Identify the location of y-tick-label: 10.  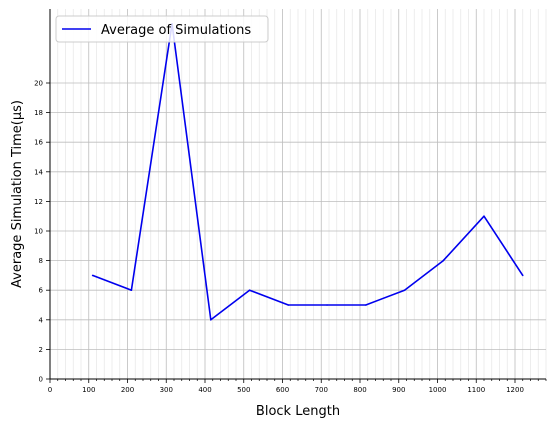
(38, 232).